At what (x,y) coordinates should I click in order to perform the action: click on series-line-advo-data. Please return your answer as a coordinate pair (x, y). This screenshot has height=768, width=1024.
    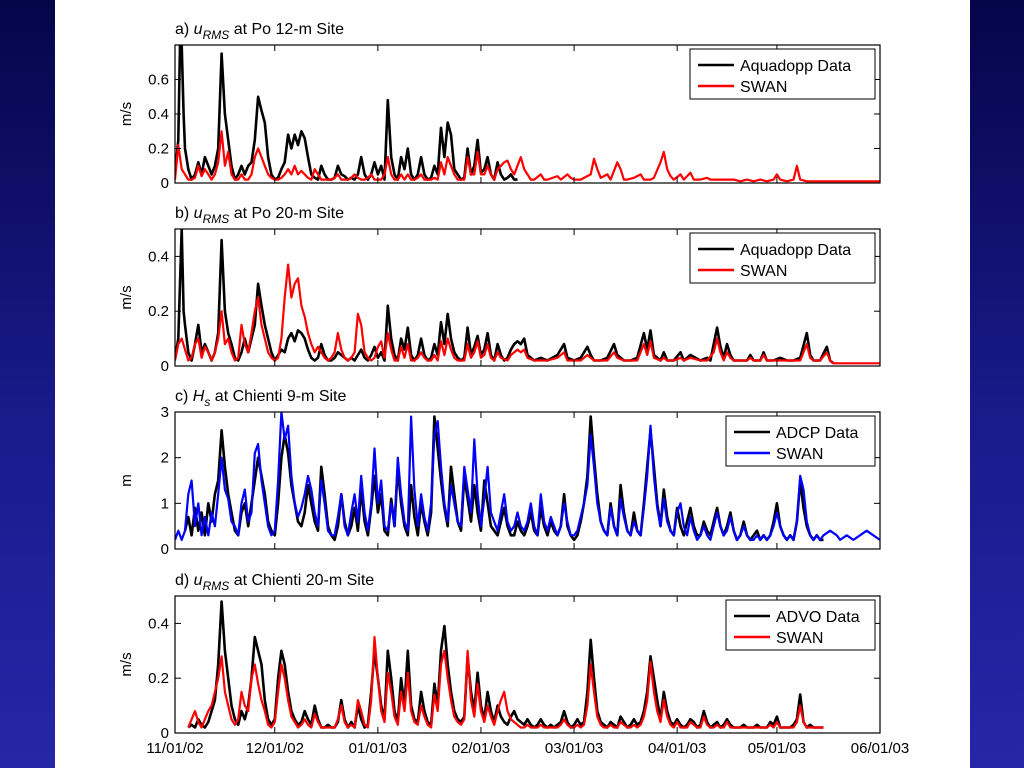
    Looking at the image, I should click on (505, 664).